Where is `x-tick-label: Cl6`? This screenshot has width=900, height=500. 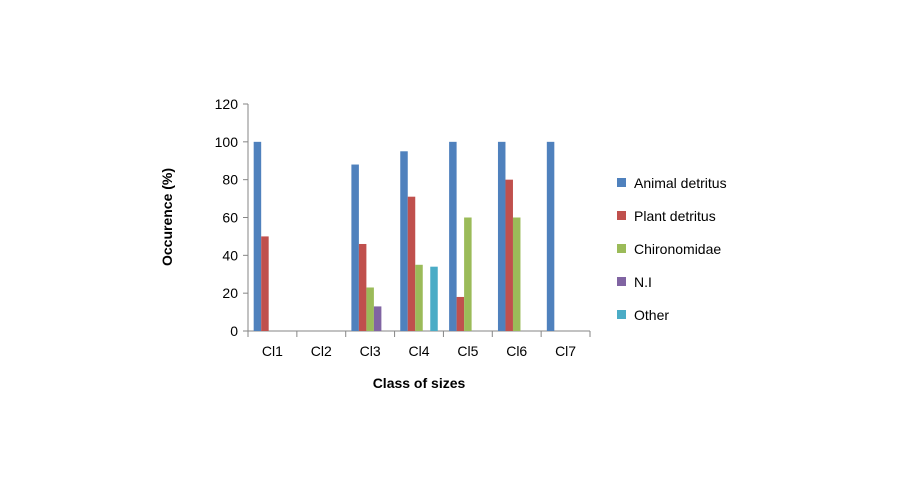 x-tick-label: Cl6 is located at coordinates (516, 351).